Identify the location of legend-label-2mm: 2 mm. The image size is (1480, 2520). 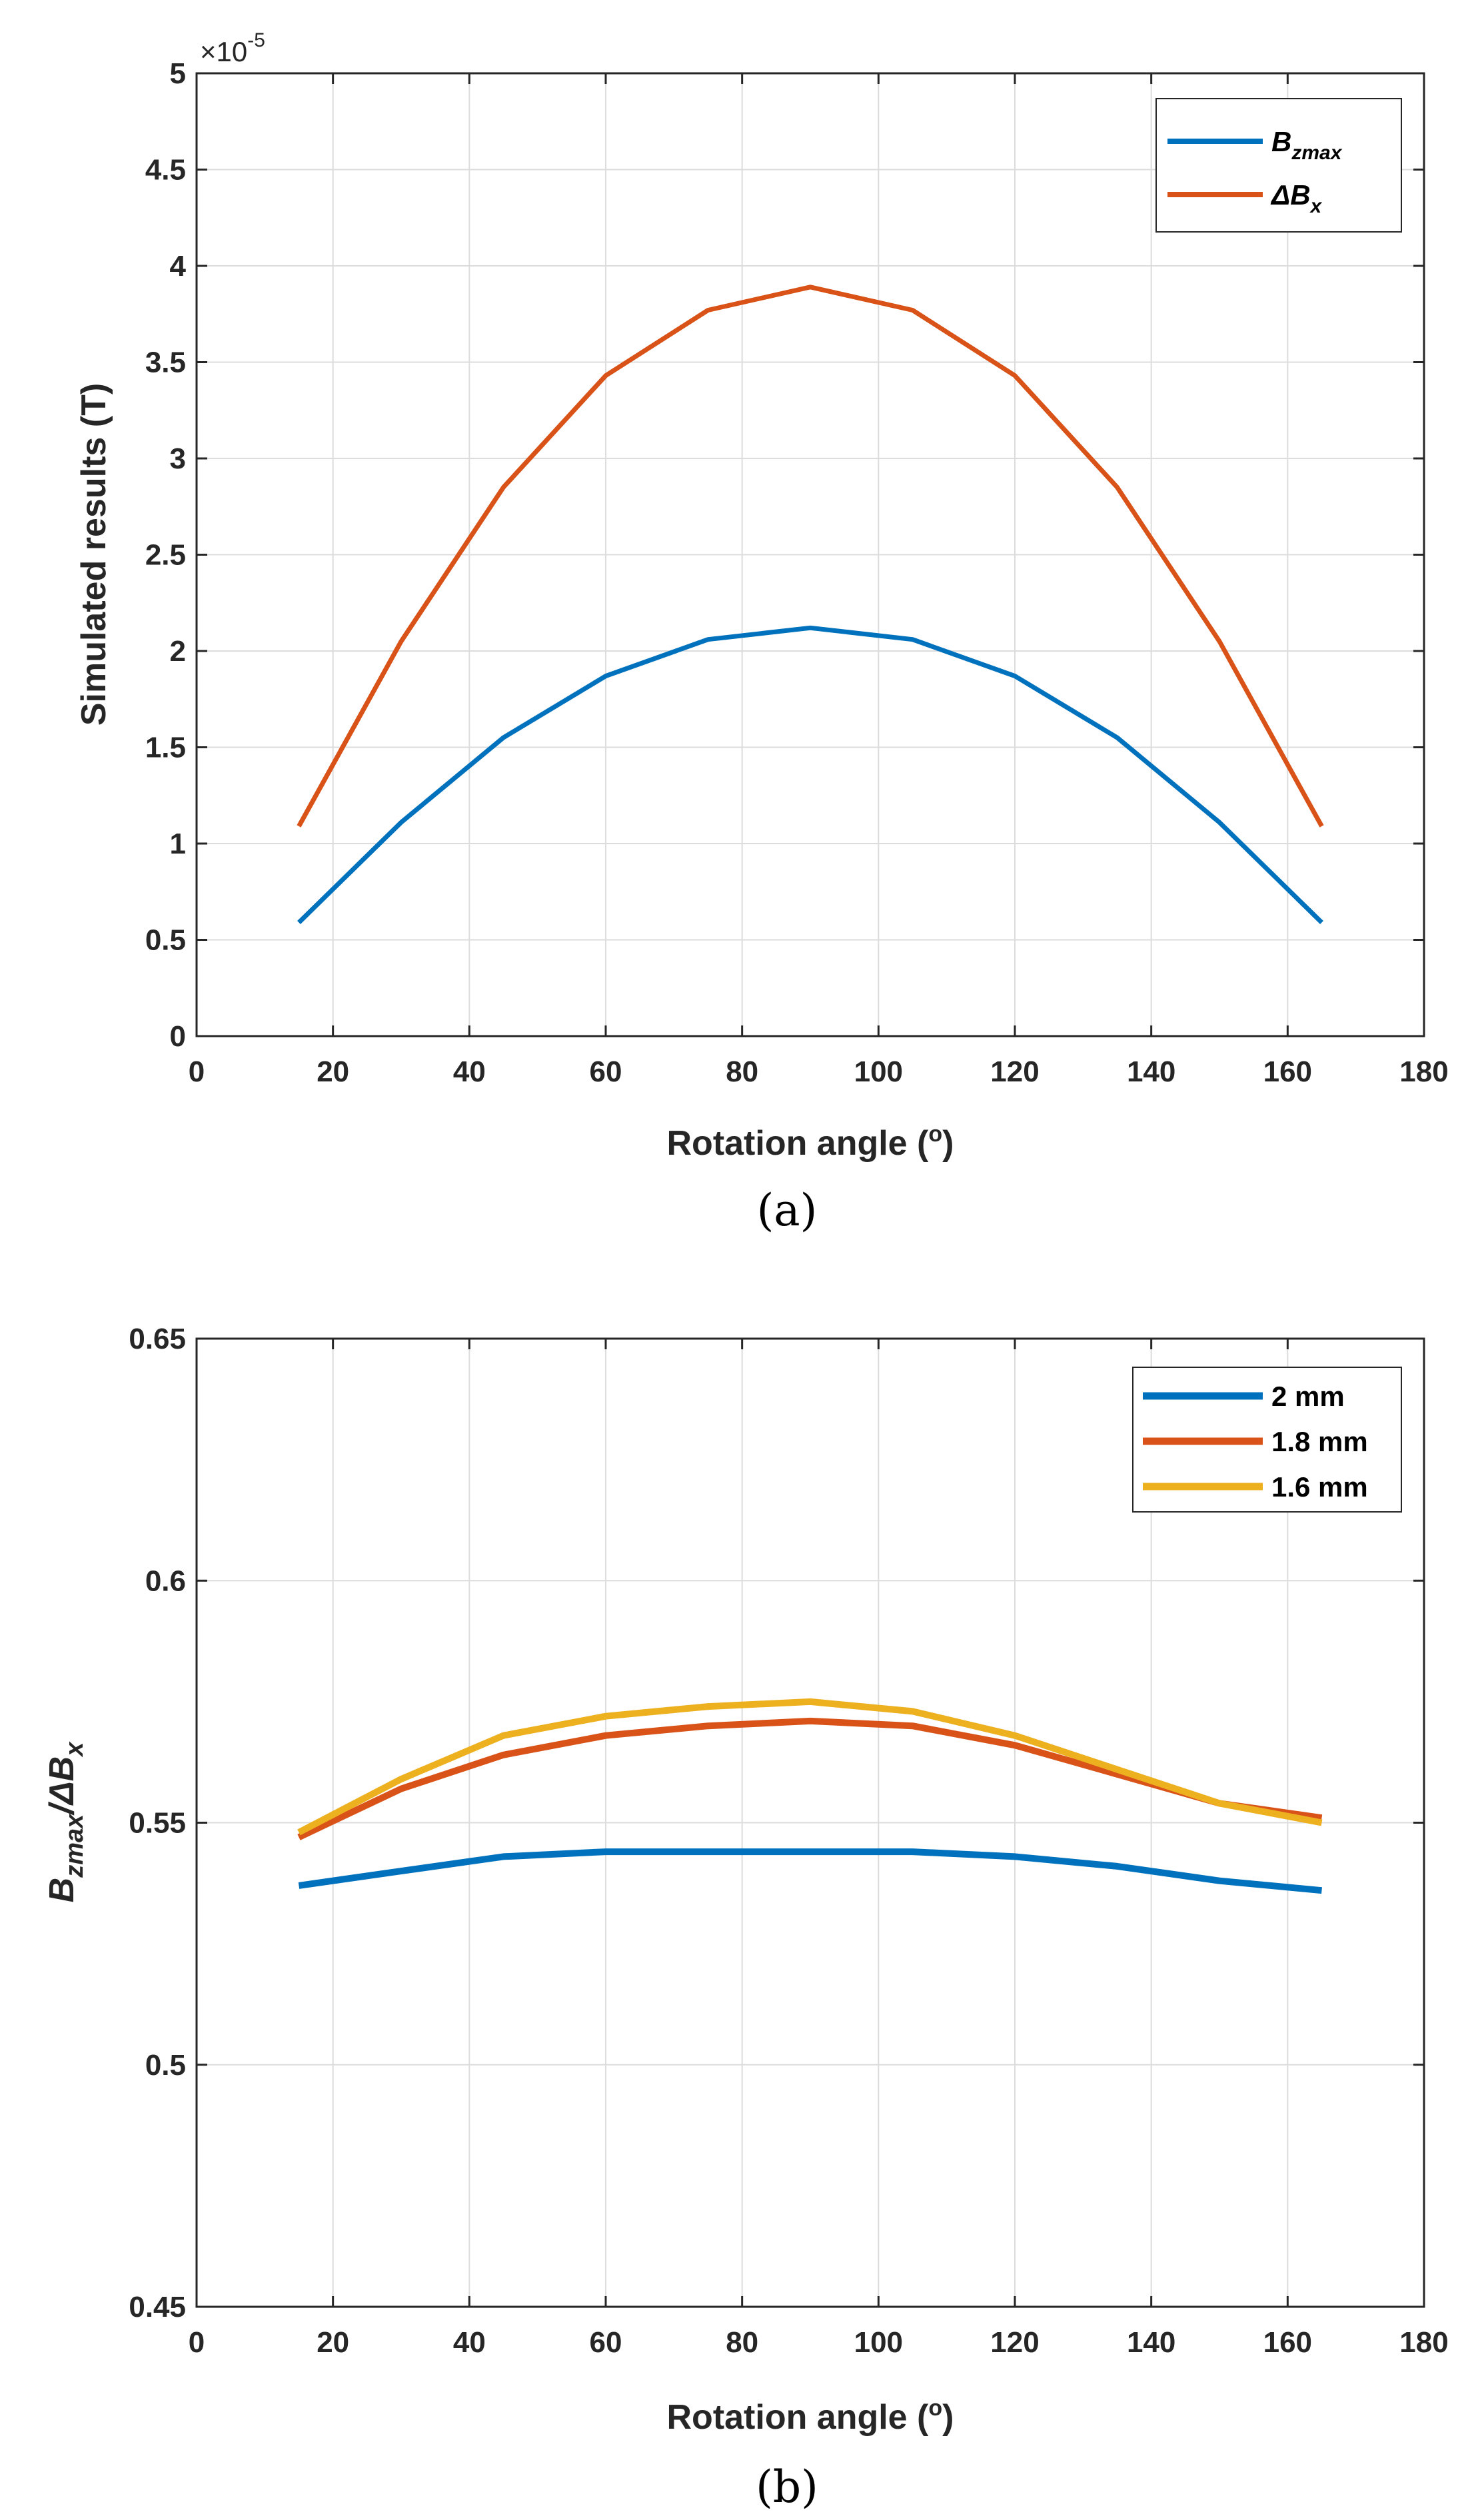
(1308, 1396).